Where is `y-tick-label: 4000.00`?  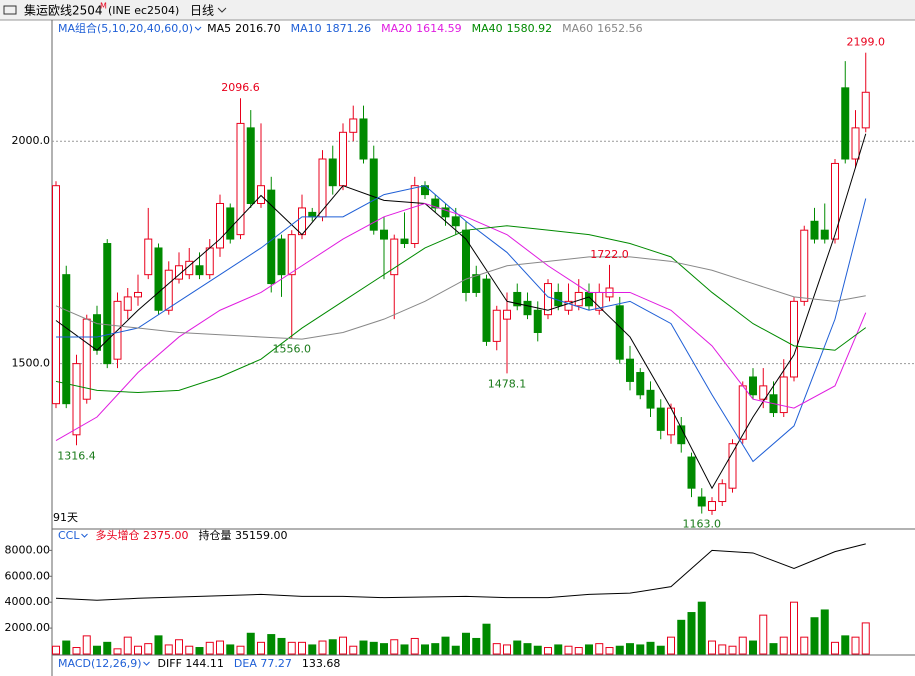 y-tick-label: 4000.00 is located at coordinates (28, 601).